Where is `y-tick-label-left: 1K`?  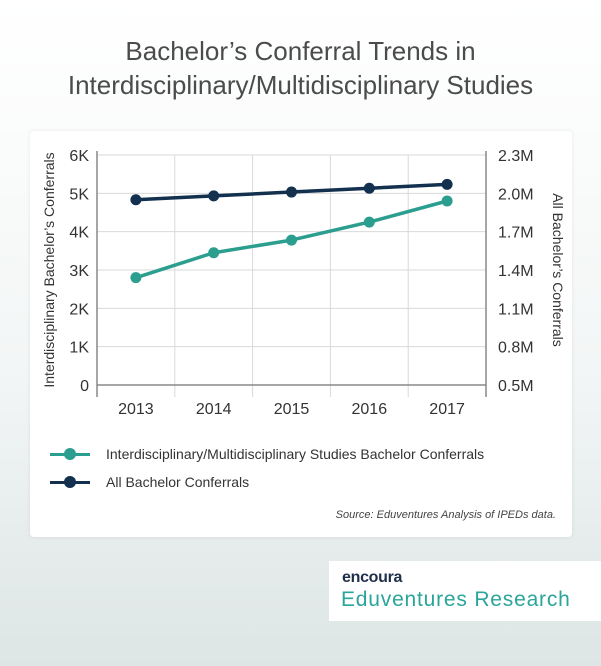
y-tick-label-left: 1K is located at coordinates (79, 348).